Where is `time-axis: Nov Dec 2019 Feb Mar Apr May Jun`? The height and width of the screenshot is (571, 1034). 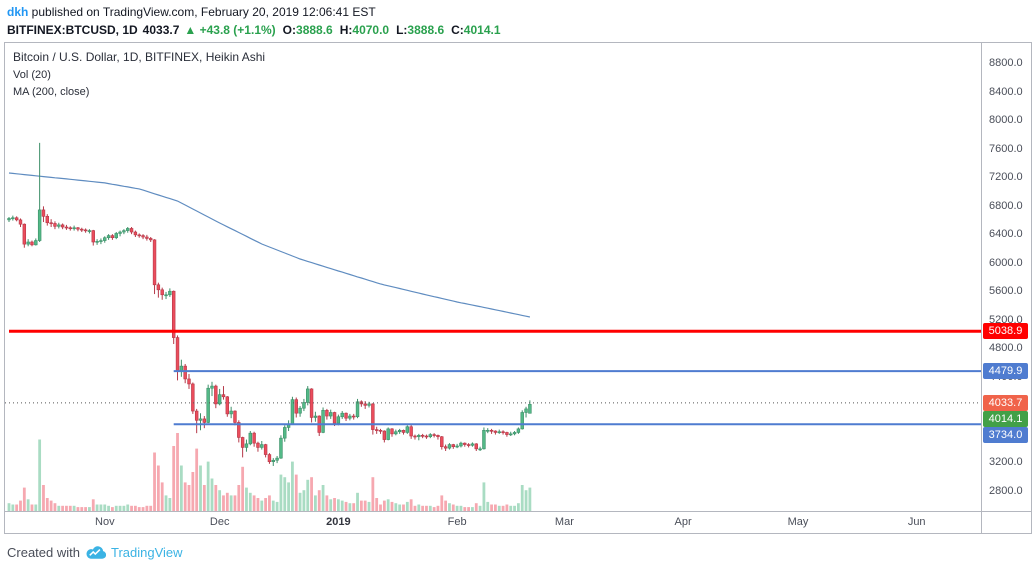
time-axis: Nov Dec 2019 Feb Mar Apr May Jun is located at coordinates (493, 522).